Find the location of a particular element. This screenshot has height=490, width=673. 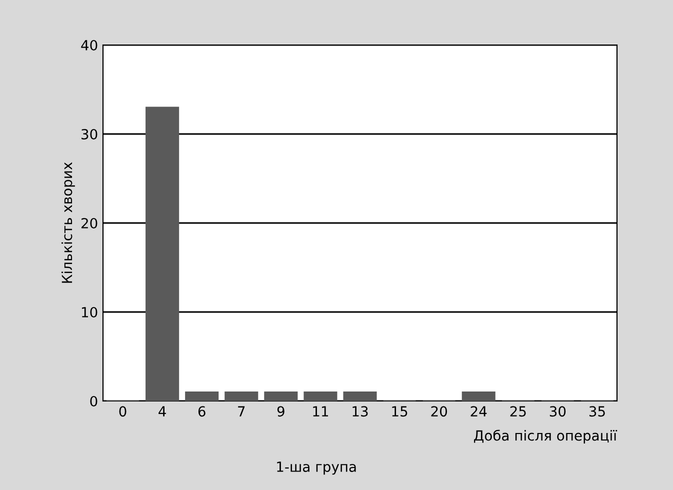

y-axis-title: Кількість хворих is located at coordinates (68, 222).